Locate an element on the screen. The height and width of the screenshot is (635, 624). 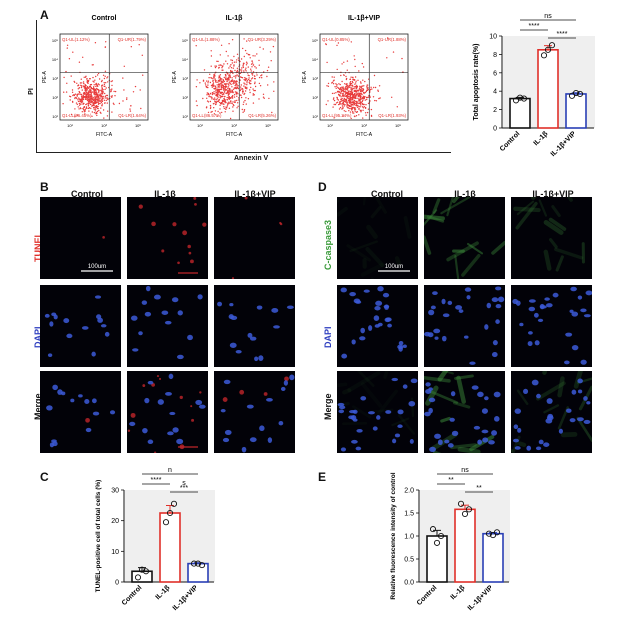
b-col-control: Control is located at coordinates (87, 194).